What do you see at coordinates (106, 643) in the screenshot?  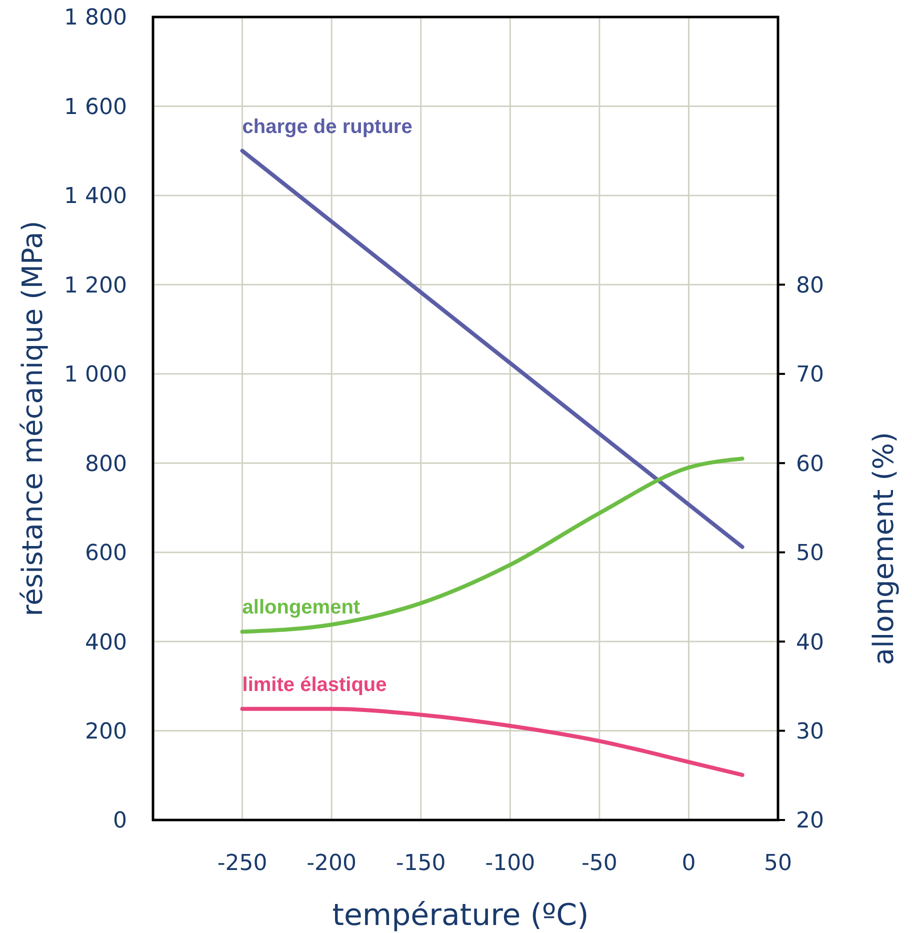 I see `y-tick-label: 400` at bounding box center [106, 643].